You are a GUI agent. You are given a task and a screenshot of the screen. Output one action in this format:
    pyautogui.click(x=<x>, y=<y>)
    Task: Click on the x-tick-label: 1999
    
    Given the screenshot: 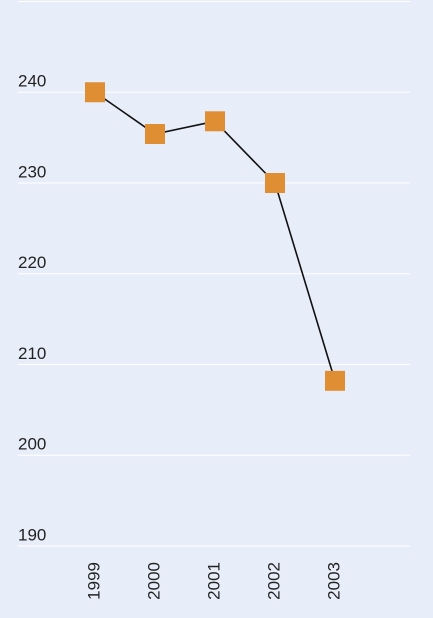 What is the action you would take?
    pyautogui.click(x=93, y=581)
    